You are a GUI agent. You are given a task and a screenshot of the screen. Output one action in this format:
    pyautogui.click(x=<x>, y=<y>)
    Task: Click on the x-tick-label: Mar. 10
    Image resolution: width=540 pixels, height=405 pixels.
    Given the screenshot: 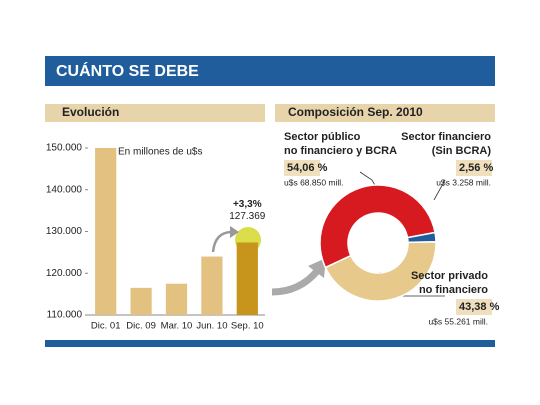 What is the action you would take?
    pyautogui.click(x=177, y=326)
    